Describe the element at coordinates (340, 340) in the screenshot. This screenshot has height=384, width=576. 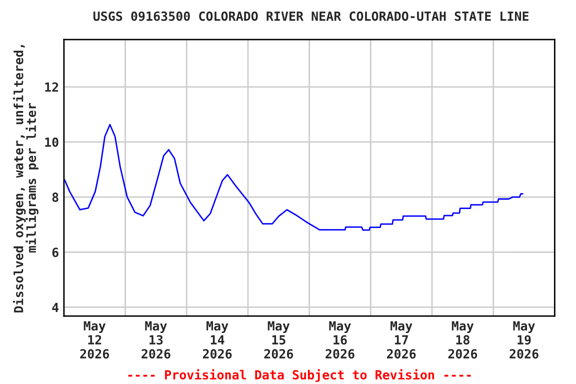
I see `x-tick-label: May 16 2026` at that location.